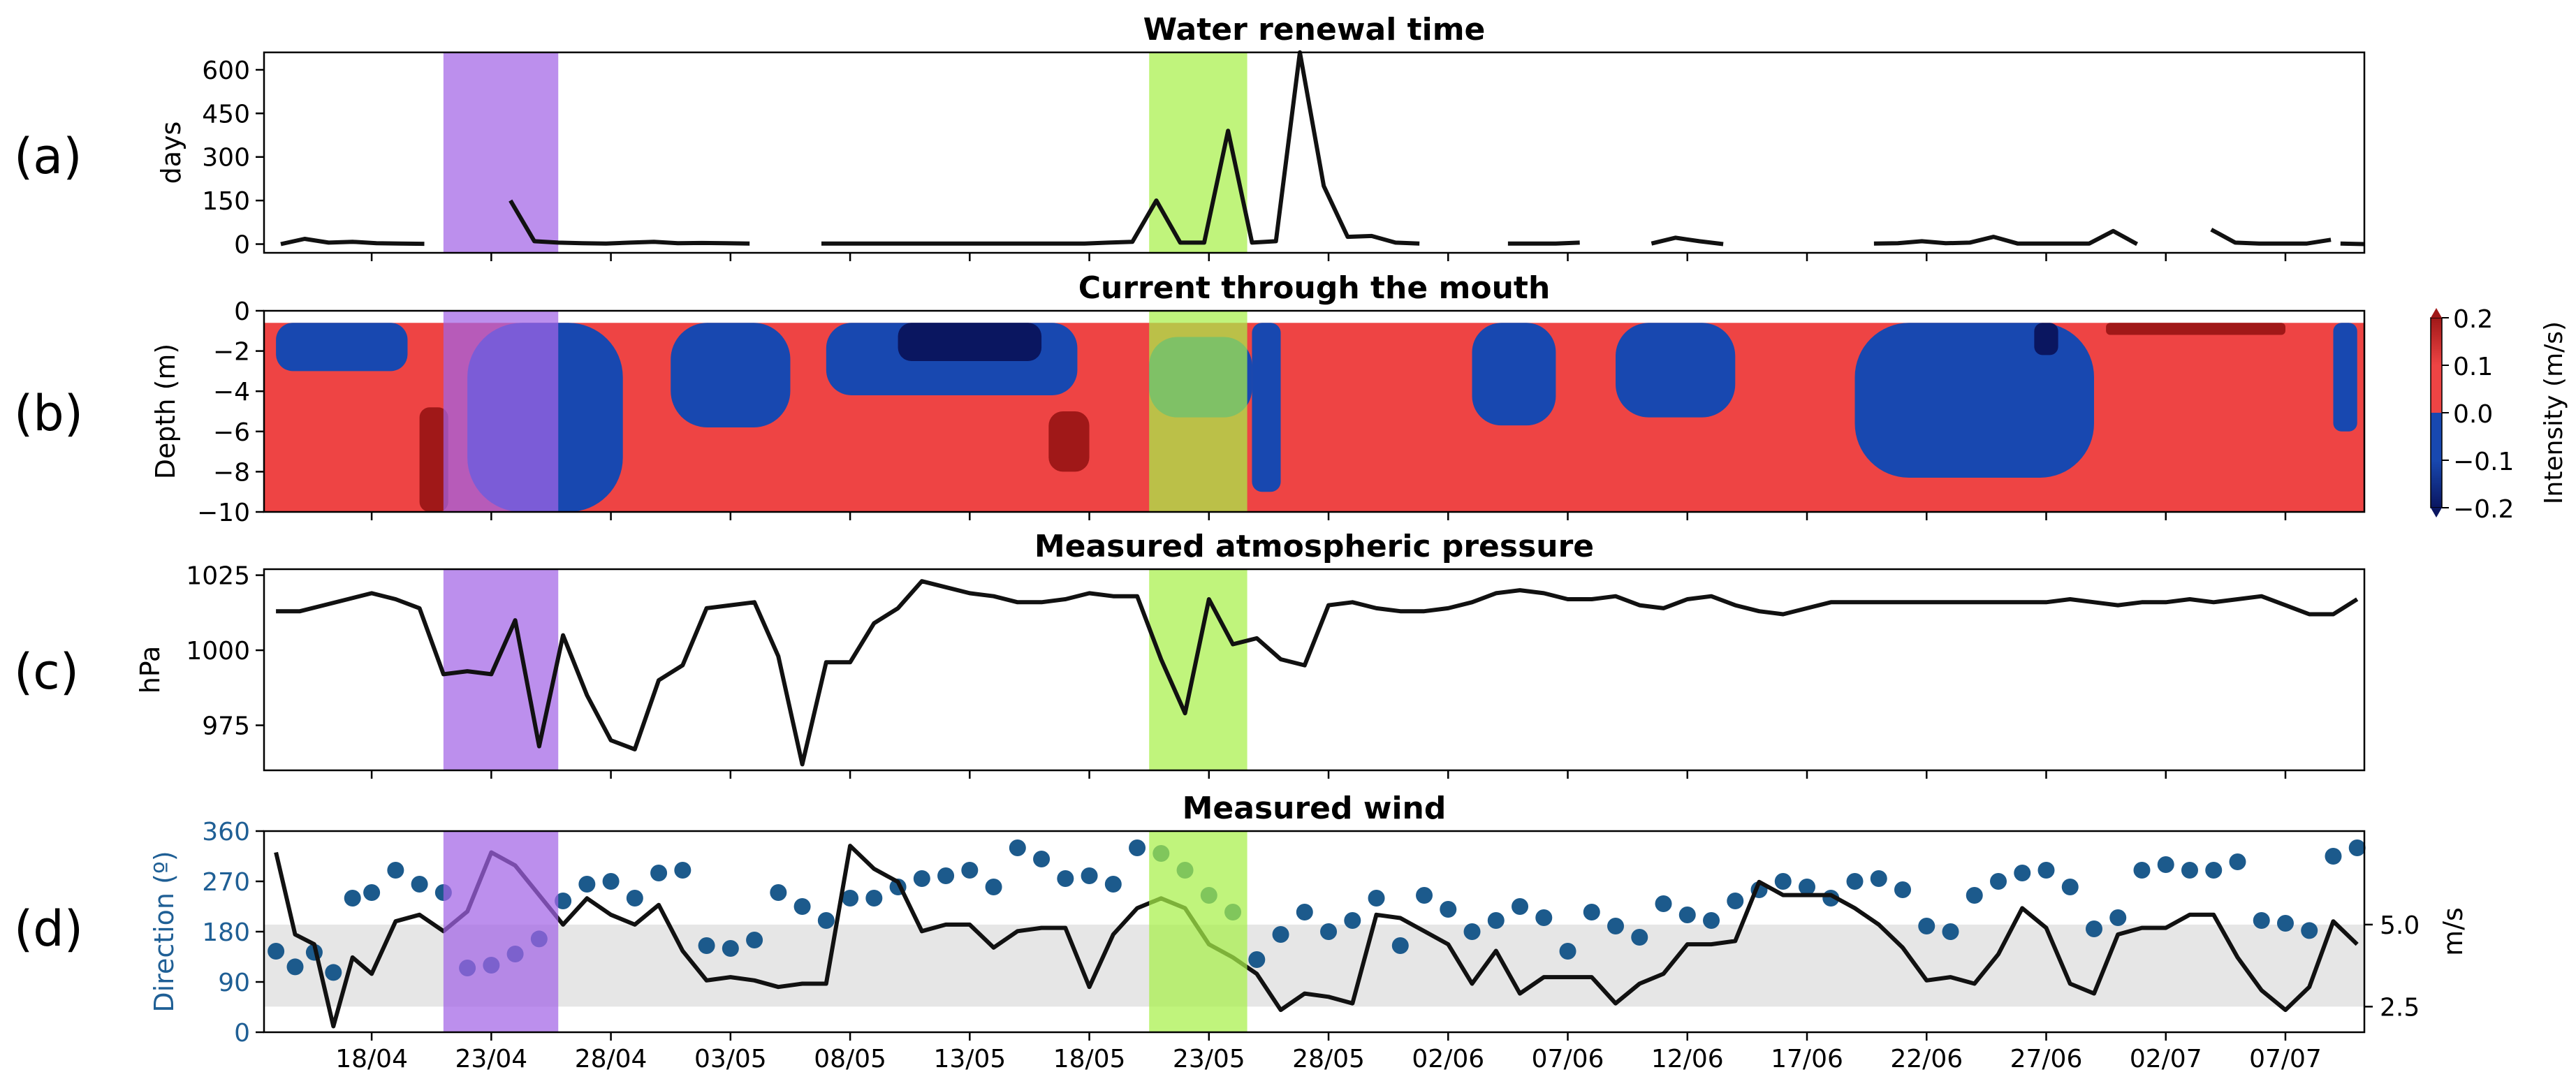 This screenshot has width=2576, height=1086. I want to click on highlight-band-green, so click(1198, 412).